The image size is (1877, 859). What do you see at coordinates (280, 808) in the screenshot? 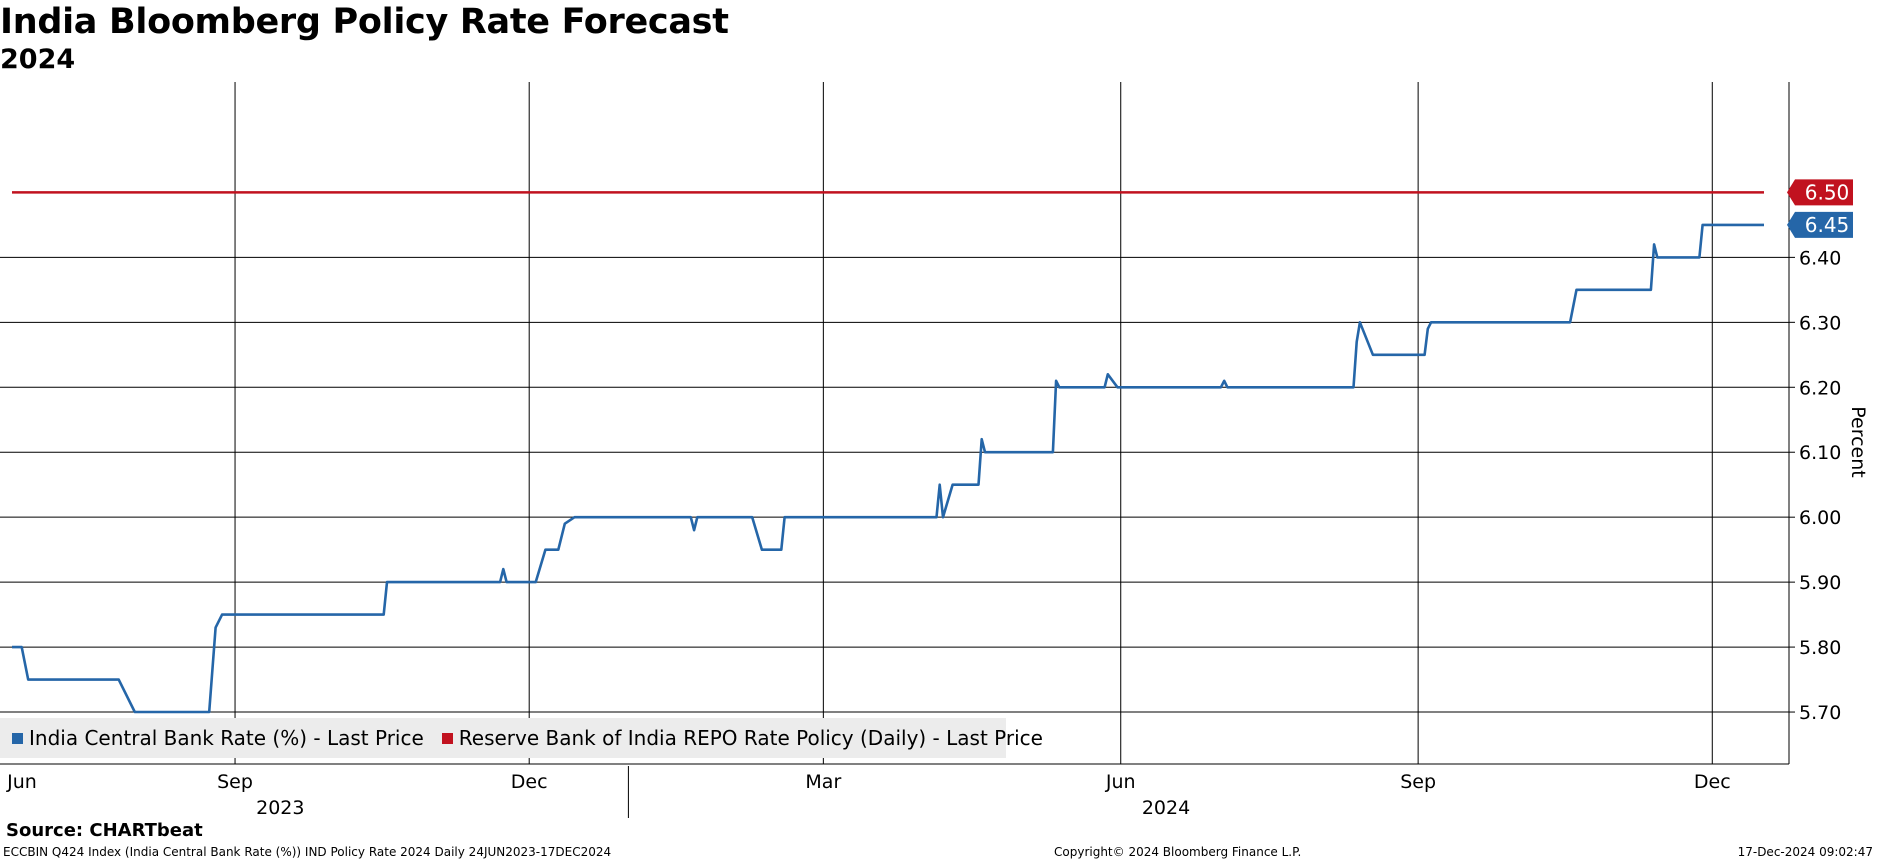
I see `x-year-label: 2023` at bounding box center [280, 808].